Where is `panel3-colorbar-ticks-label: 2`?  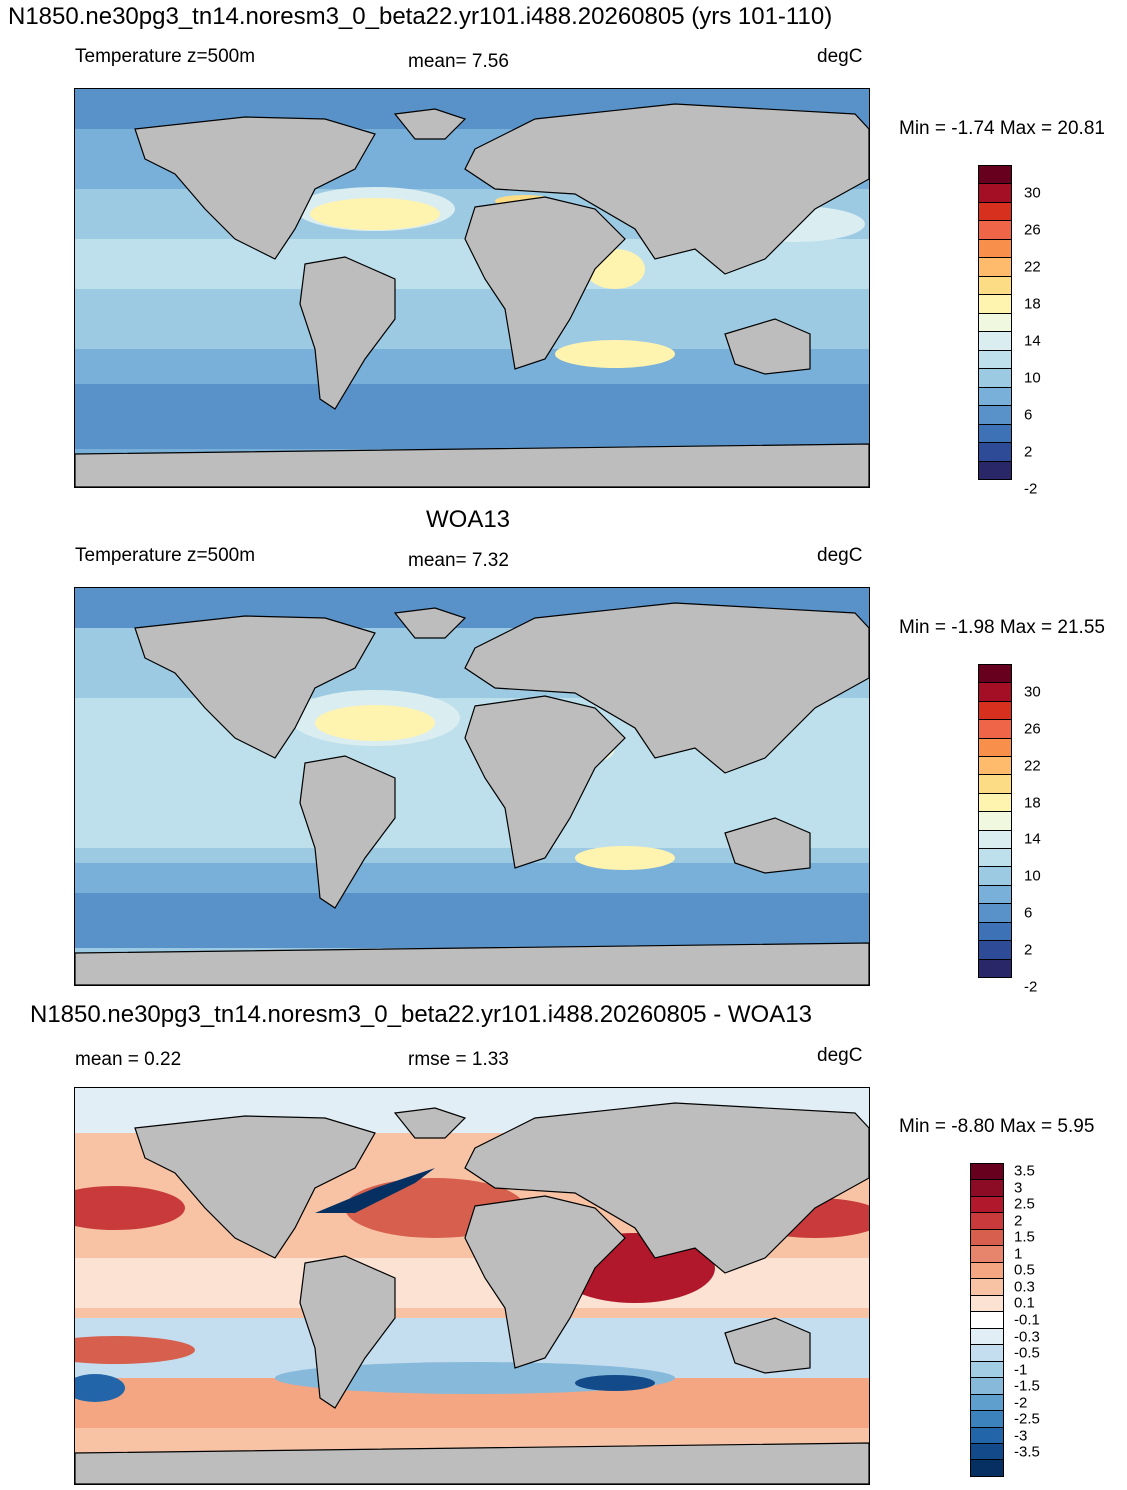 panel3-colorbar-ticks-label: 2 is located at coordinates (1018, 1221).